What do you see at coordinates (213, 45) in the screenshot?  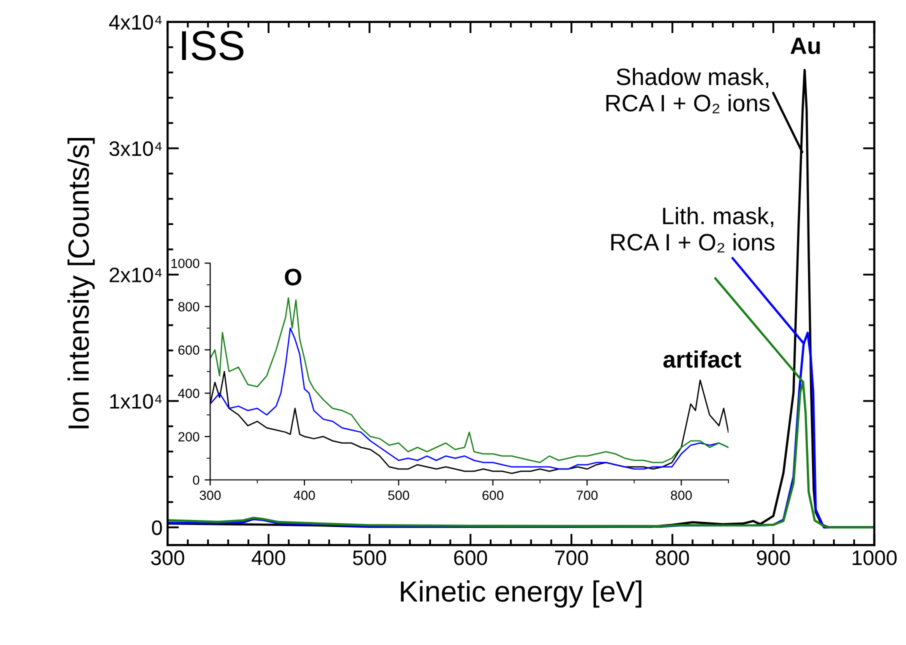 I see `annotation: ISS` at bounding box center [213, 45].